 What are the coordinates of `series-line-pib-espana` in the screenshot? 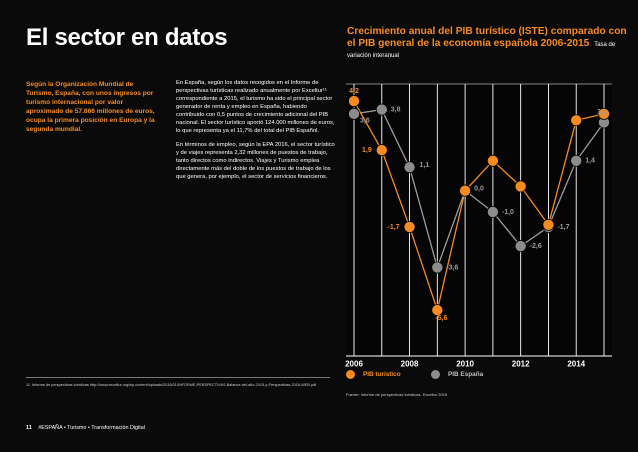 It's located at (479, 189).